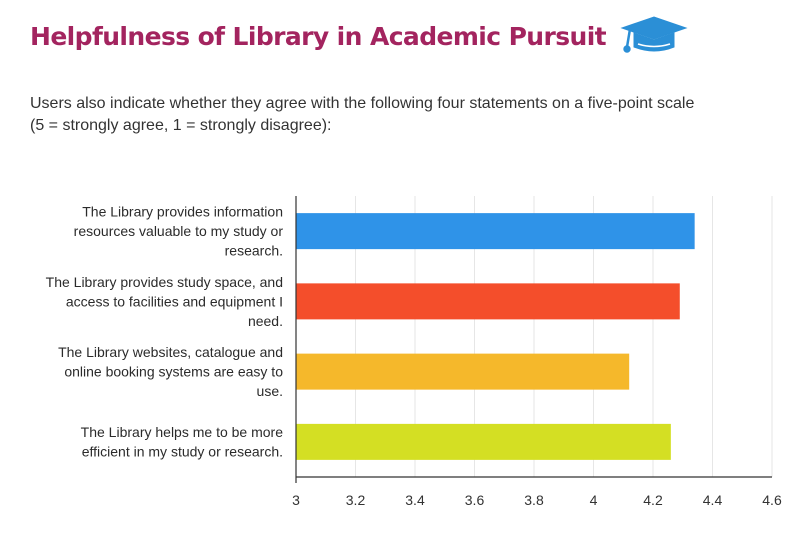 The width and height of the screenshot is (800, 535). I want to click on x-tick-label: 3, so click(296, 500).